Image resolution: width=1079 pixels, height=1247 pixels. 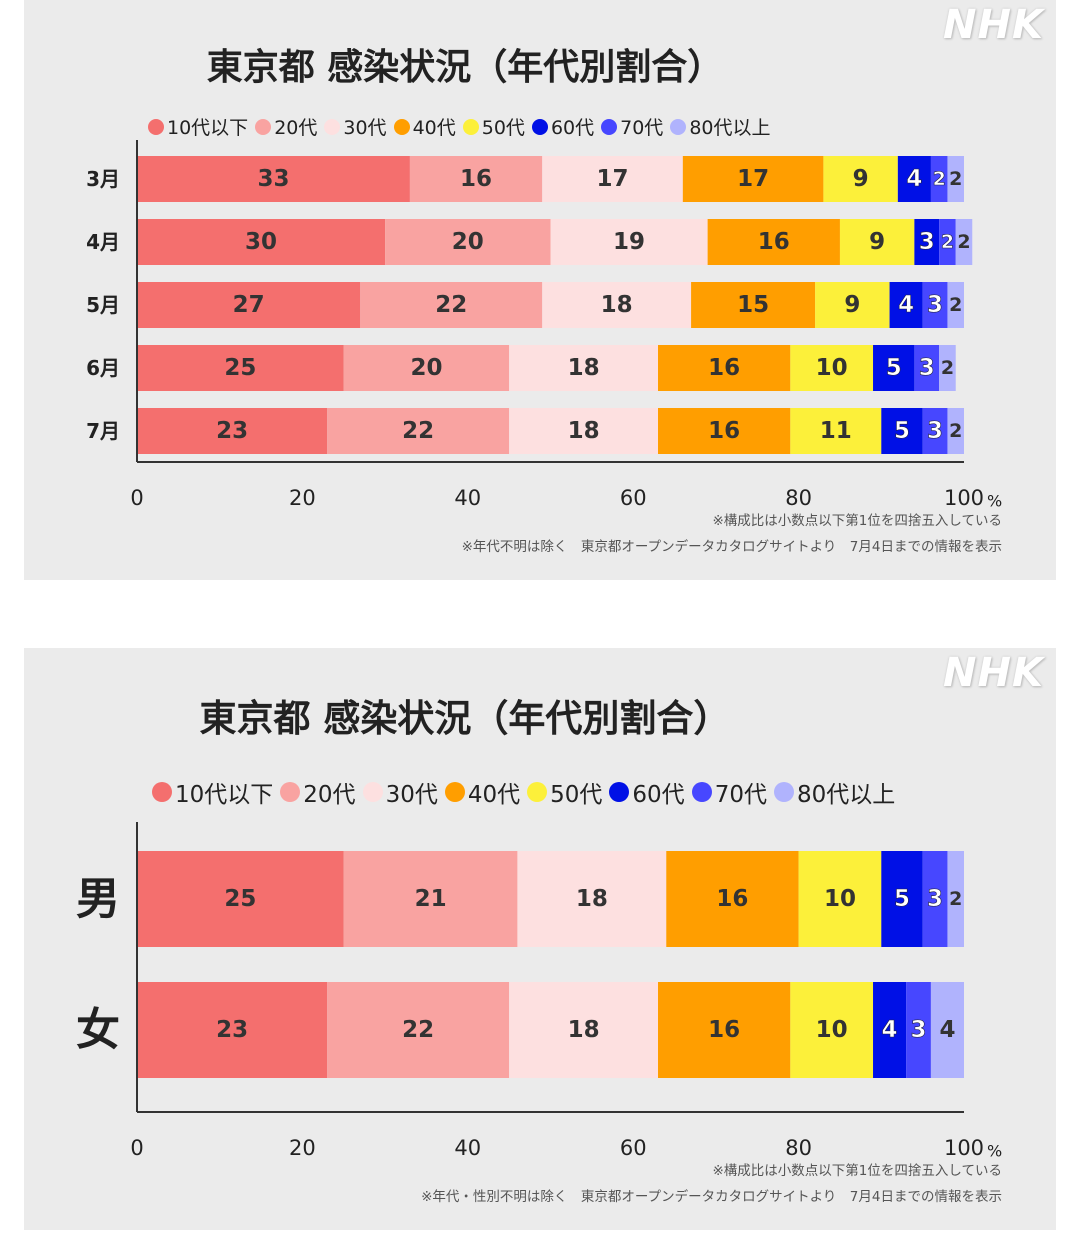 What do you see at coordinates (658, 795) in the screenshot?
I see `legend-label: 60代` at bounding box center [658, 795].